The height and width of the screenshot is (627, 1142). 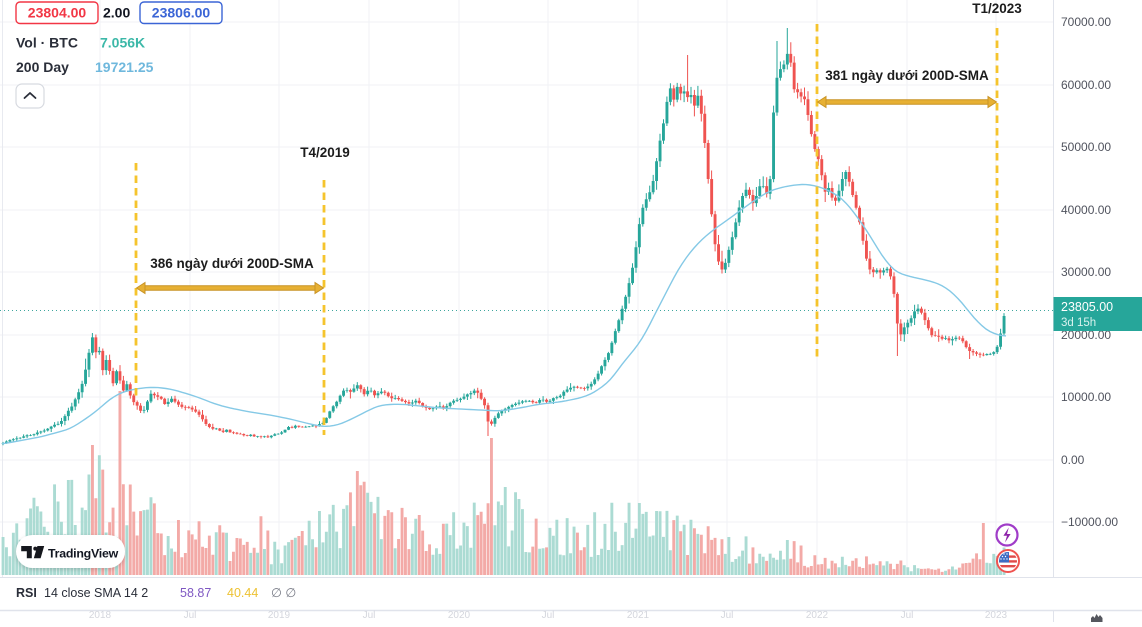 I want to click on svg-text: 200 Day, so click(x=42, y=67).